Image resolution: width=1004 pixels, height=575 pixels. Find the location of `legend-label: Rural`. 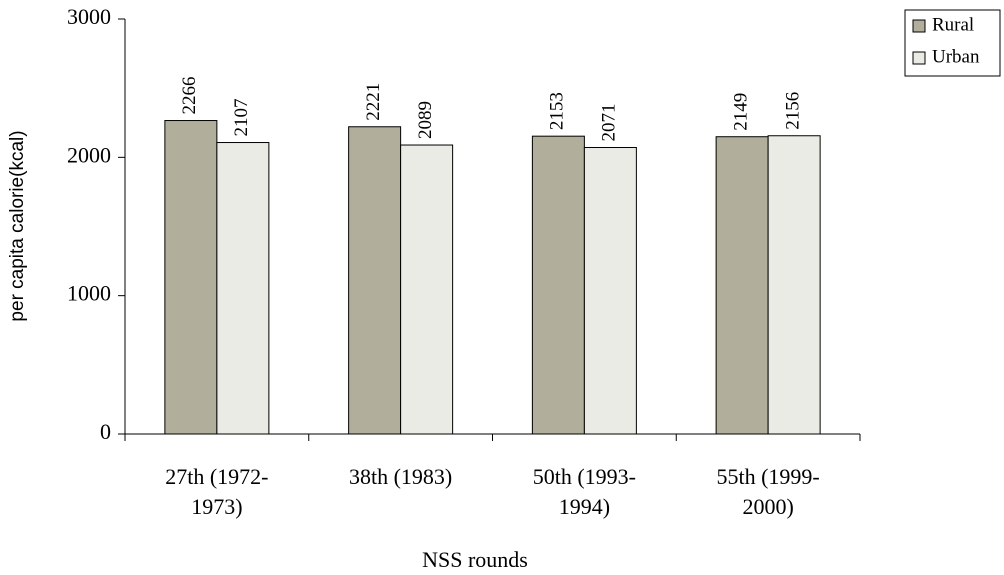

legend-label: Rural is located at coordinates (953, 24).